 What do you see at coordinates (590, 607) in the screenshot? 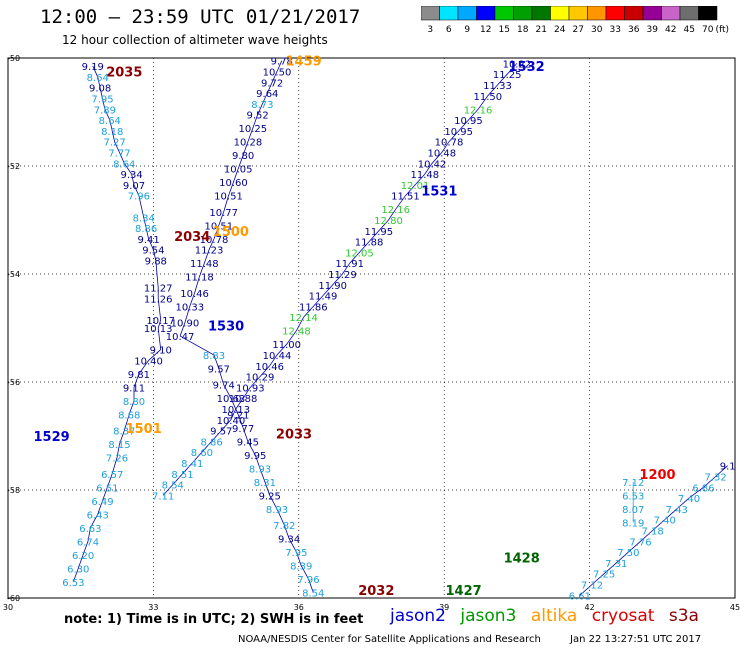
I see `lon-tick-label: 42` at bounding box center [590, 607].